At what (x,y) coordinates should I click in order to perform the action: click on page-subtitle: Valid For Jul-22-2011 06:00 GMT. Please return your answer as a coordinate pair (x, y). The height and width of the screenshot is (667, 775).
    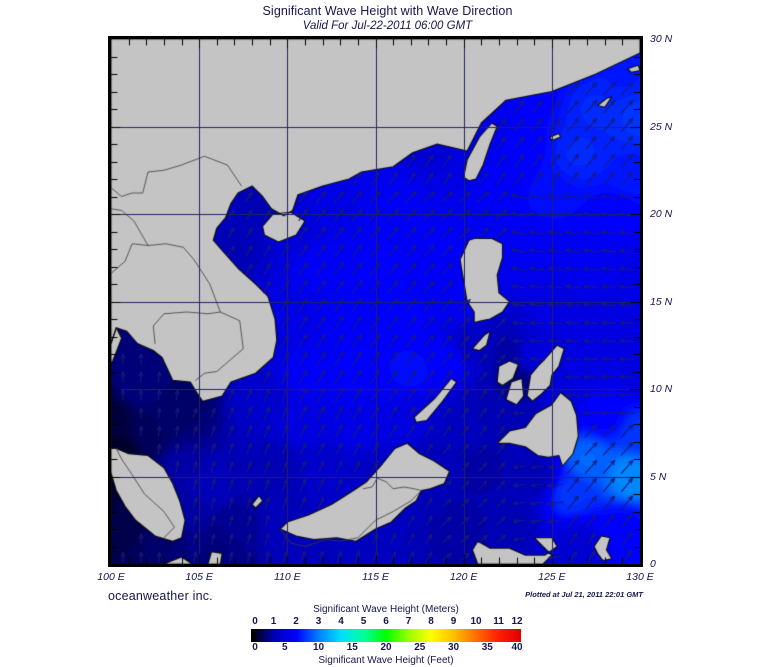
    Looking at the image, I should click on (387, 26).